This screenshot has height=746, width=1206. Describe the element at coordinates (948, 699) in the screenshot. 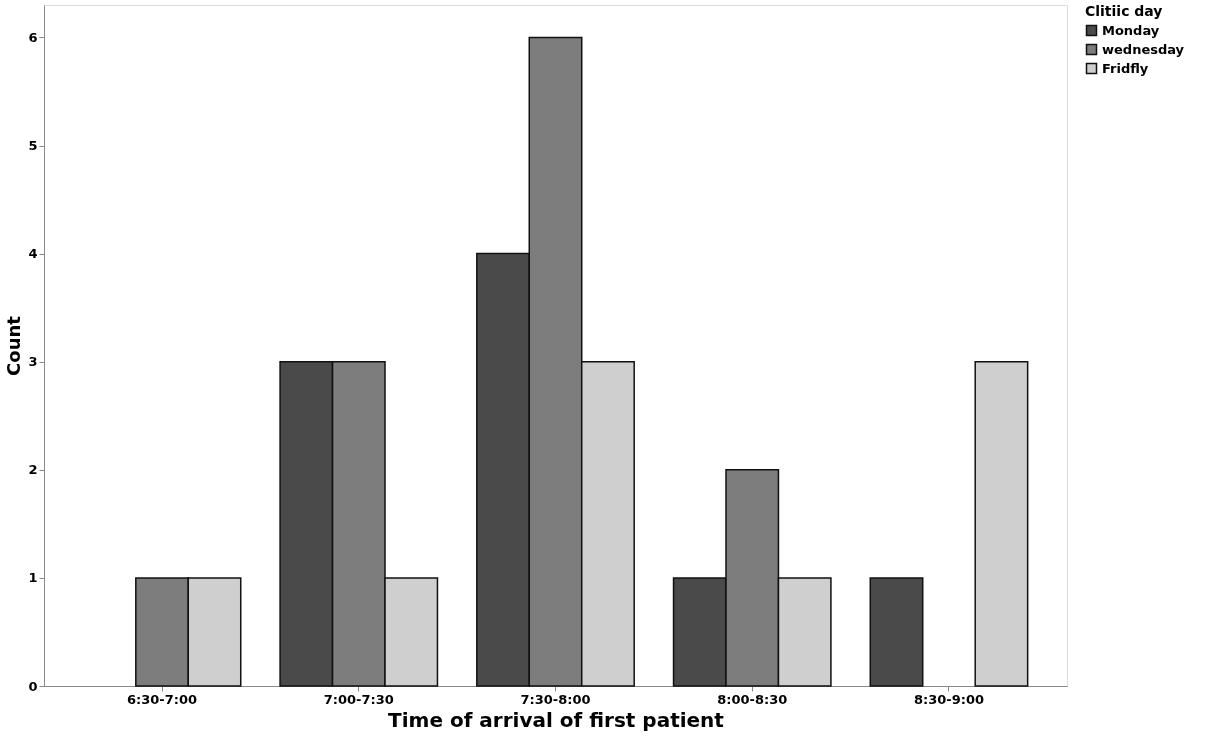

I see `x-tick-label: 8:30-9:00` at that location.